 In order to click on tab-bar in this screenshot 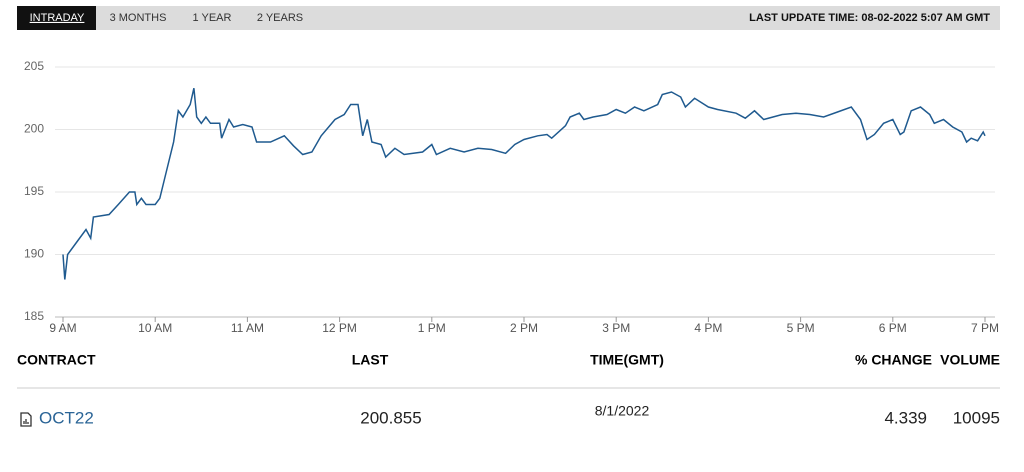, I will do `click(508, 18)`.